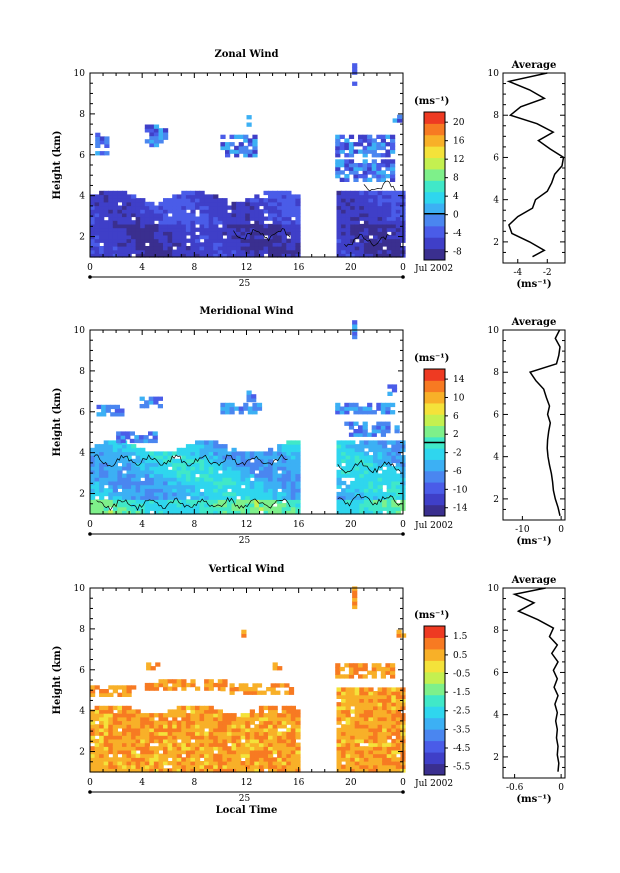 The width and height of the screenshot is (620, 873). I want to click on colorbar-tick-label: 0.5, so click(460, 656).